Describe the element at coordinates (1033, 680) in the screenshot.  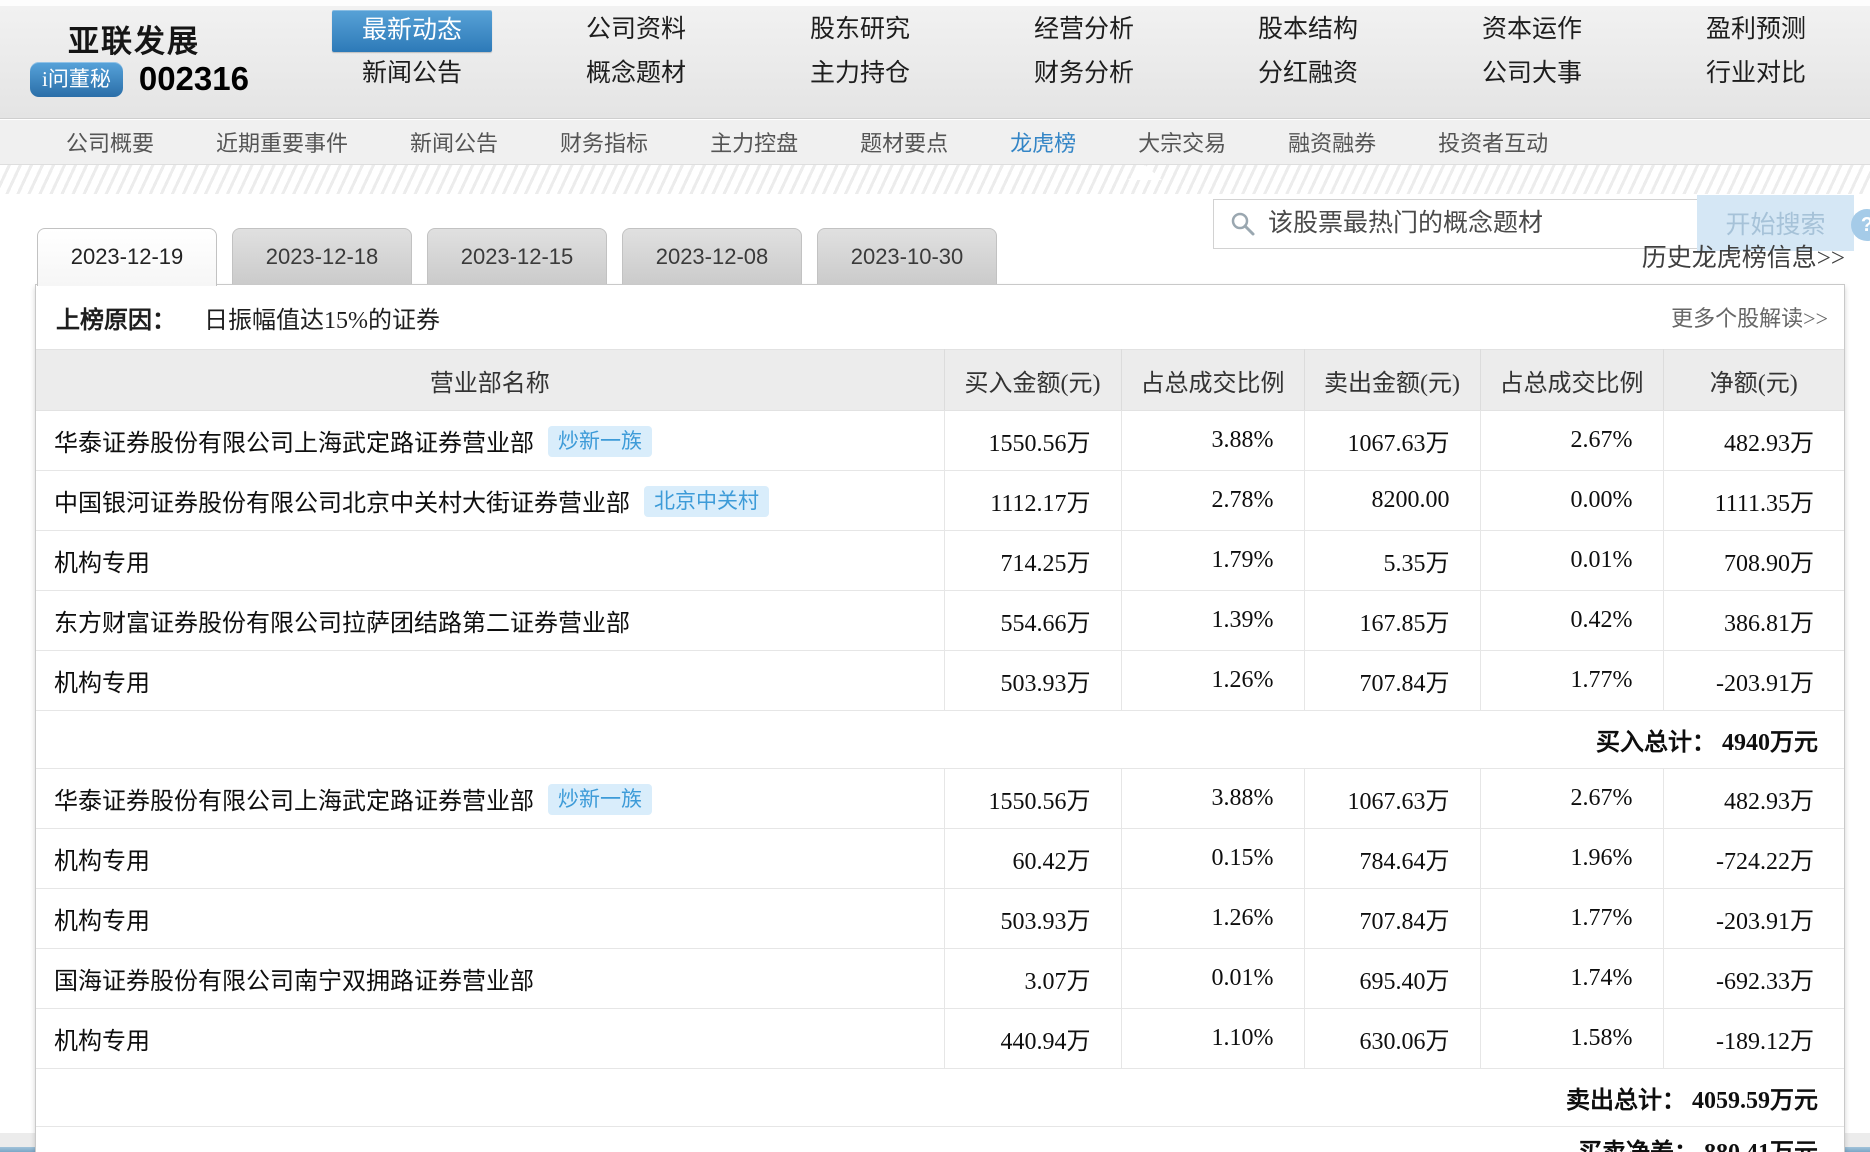
I see `buy-amount: 503.93万` at that location.